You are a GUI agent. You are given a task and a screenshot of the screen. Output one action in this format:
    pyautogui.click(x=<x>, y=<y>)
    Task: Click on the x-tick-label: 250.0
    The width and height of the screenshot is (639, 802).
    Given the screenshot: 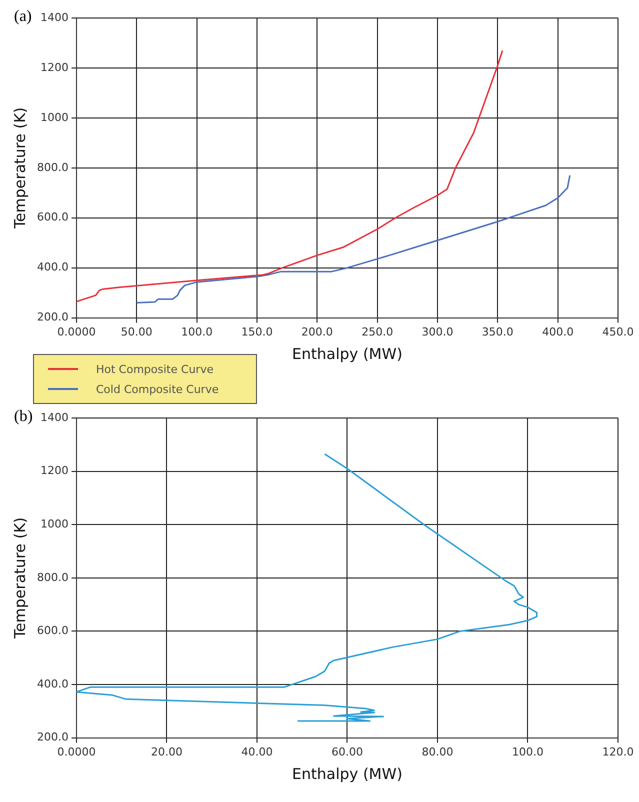 What is the action you would take?
    pyautogui.click(x=378, y=331)
    